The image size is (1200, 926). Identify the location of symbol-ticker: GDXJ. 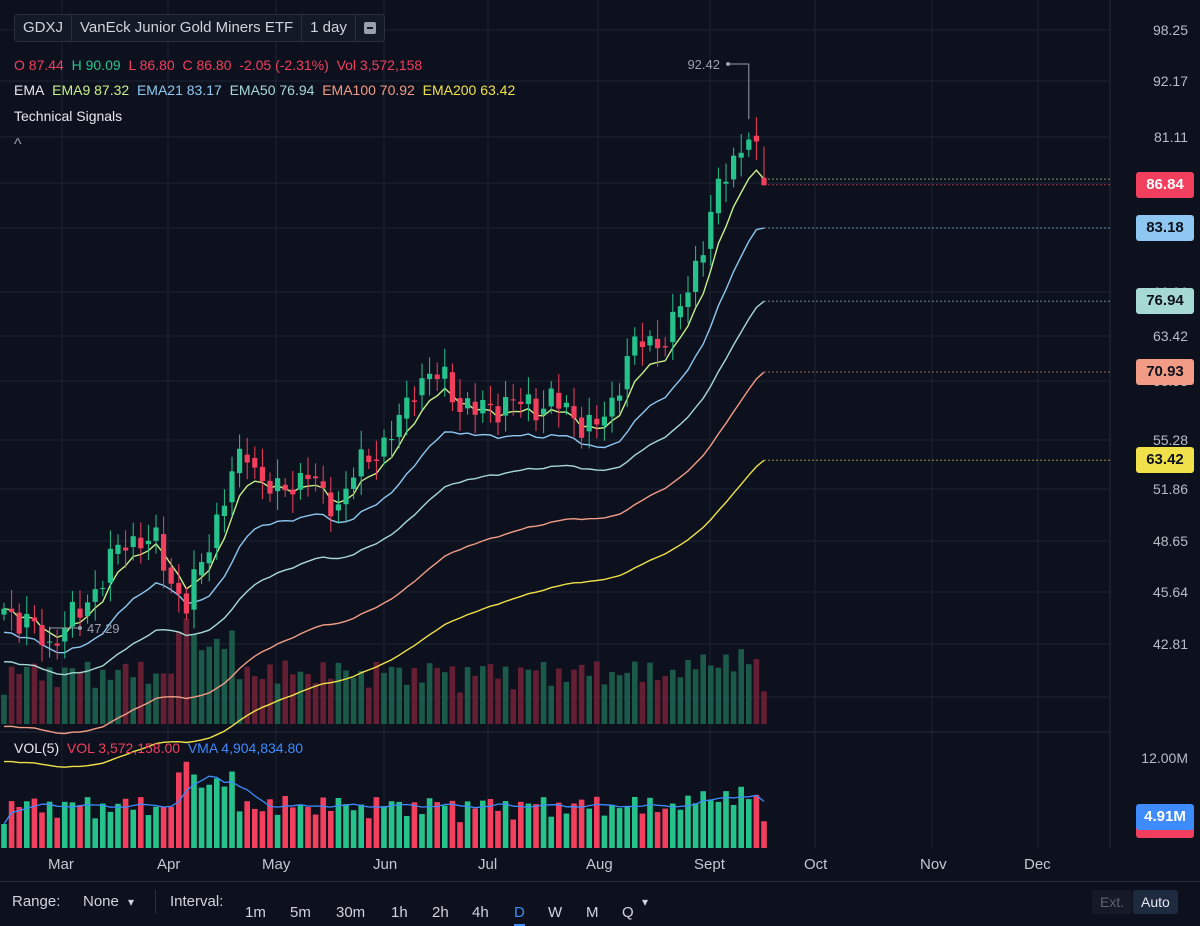
(44, 28).